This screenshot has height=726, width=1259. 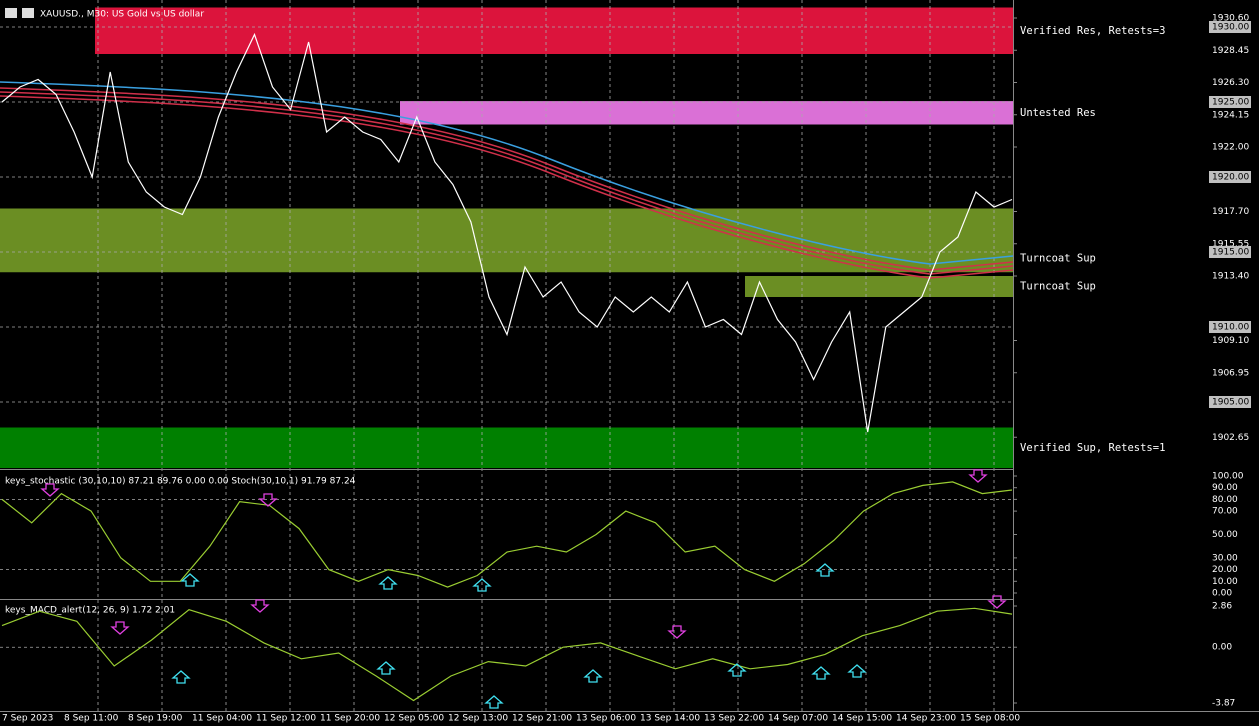 What do you see at coordinates (1222, 594) in the screenshot?
I see `stochastic-tick-label: 0.00` at bounding box center [1222, 594].